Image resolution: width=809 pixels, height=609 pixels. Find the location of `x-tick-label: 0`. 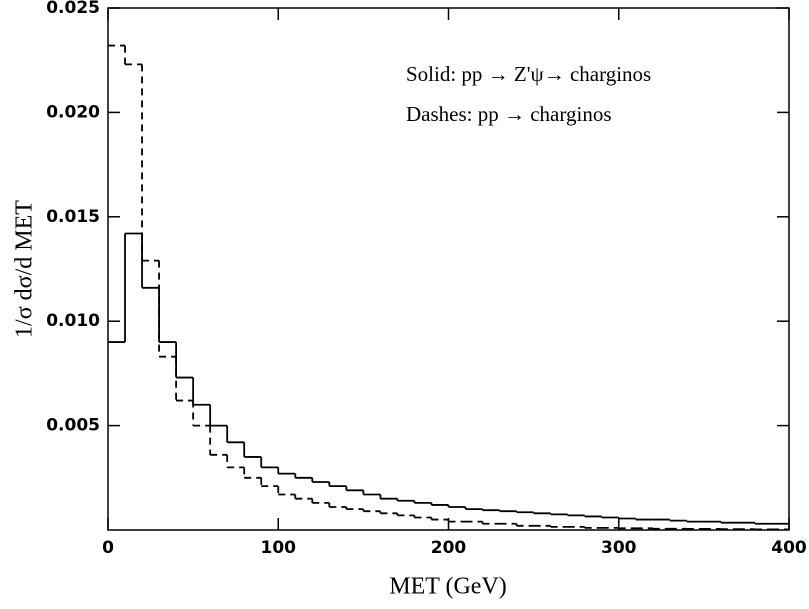

x-tick-label: 0 is located at coordinates (108, 548).